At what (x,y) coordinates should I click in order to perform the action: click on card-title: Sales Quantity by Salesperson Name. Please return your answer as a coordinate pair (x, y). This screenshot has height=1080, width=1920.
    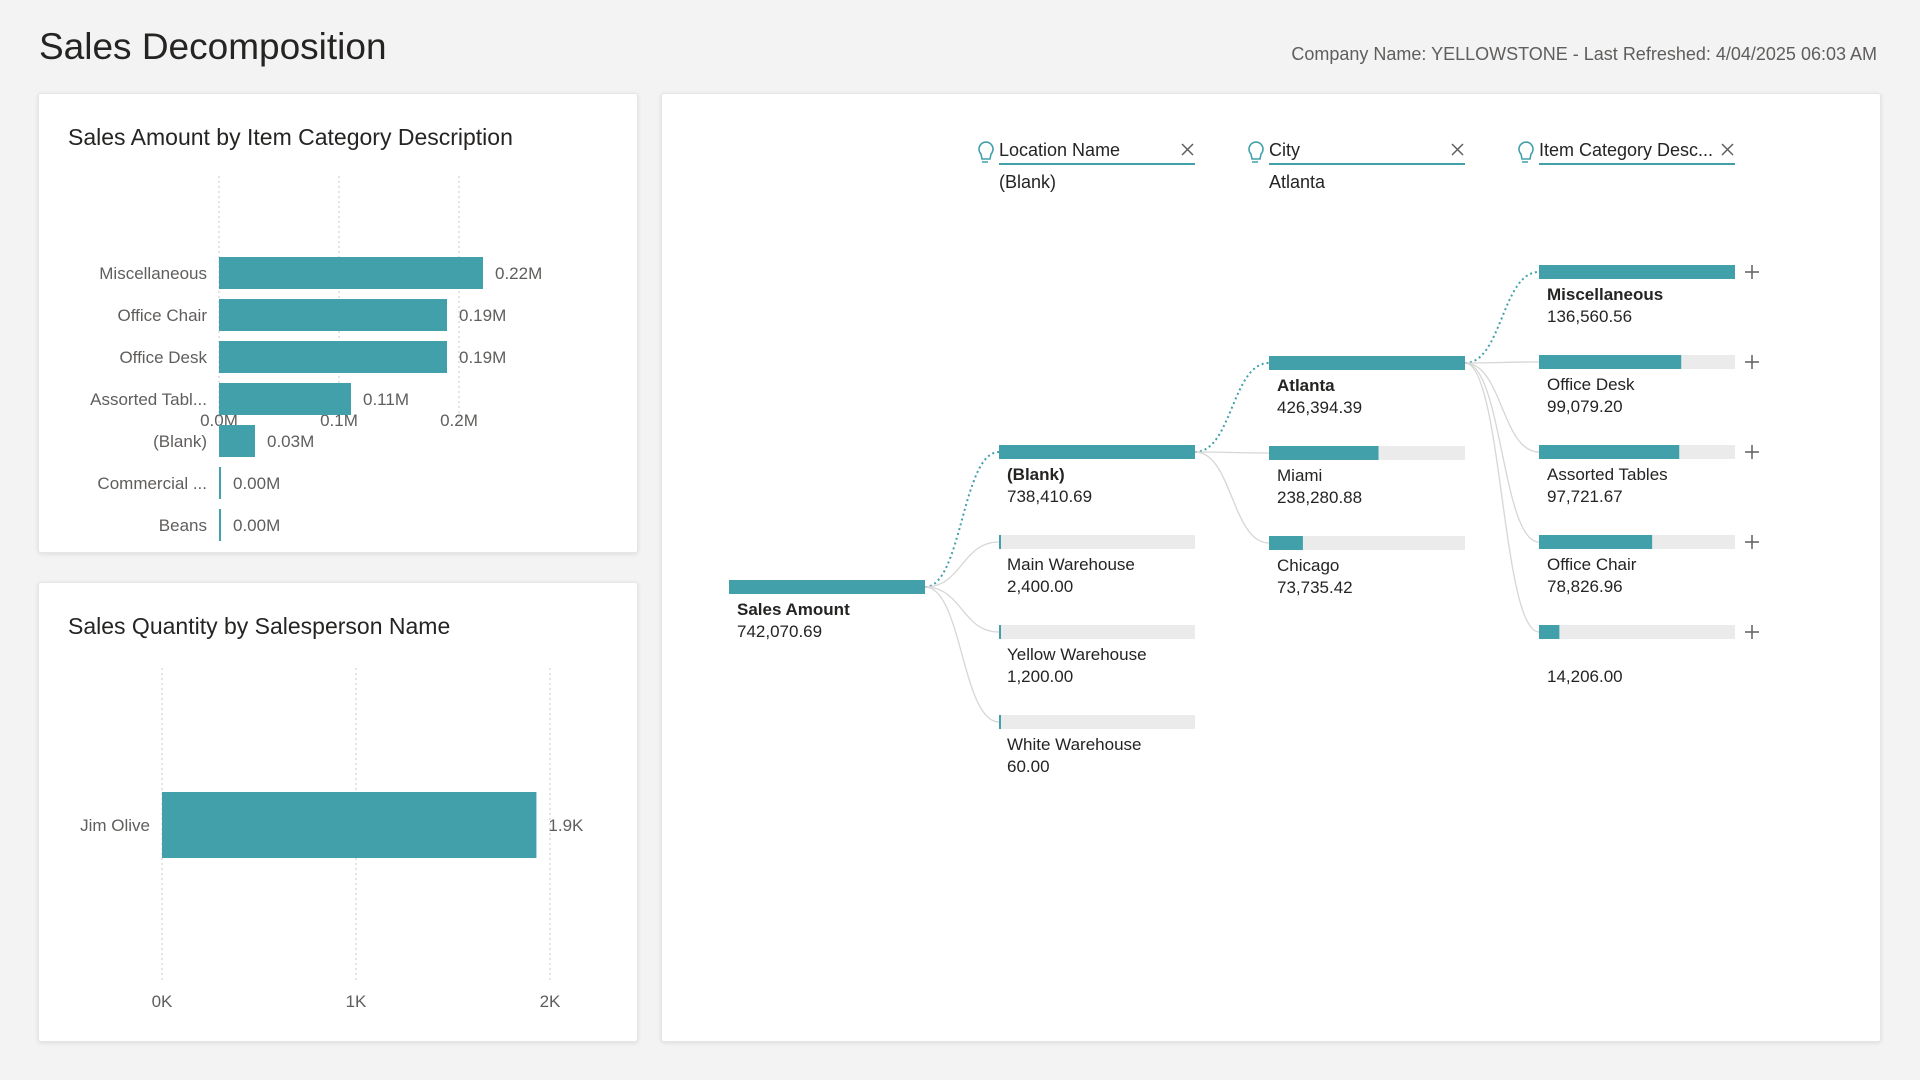
    Looking at the image, I should click on (259, 626).